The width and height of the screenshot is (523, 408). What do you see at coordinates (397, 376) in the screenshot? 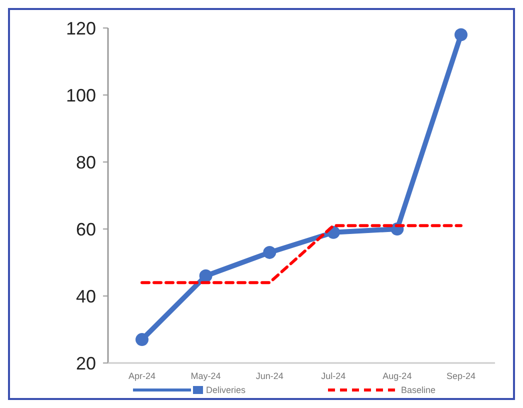
I see `x-tick-label: Aug-24` at bounding box center [397, 376].